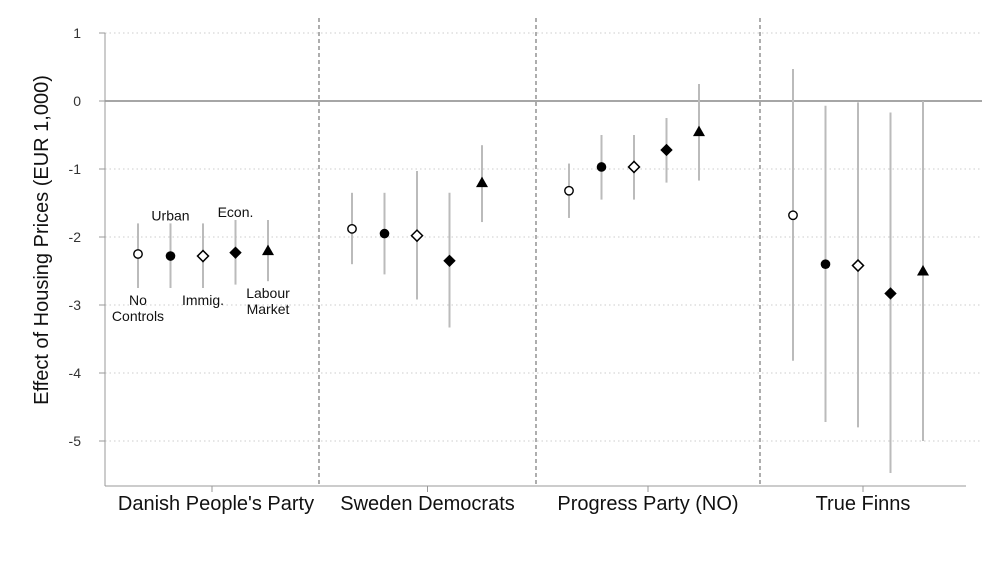  Describe the element at coordinates (77, 33) in the screenshot. I see `y-tick-label: 1` at that location.